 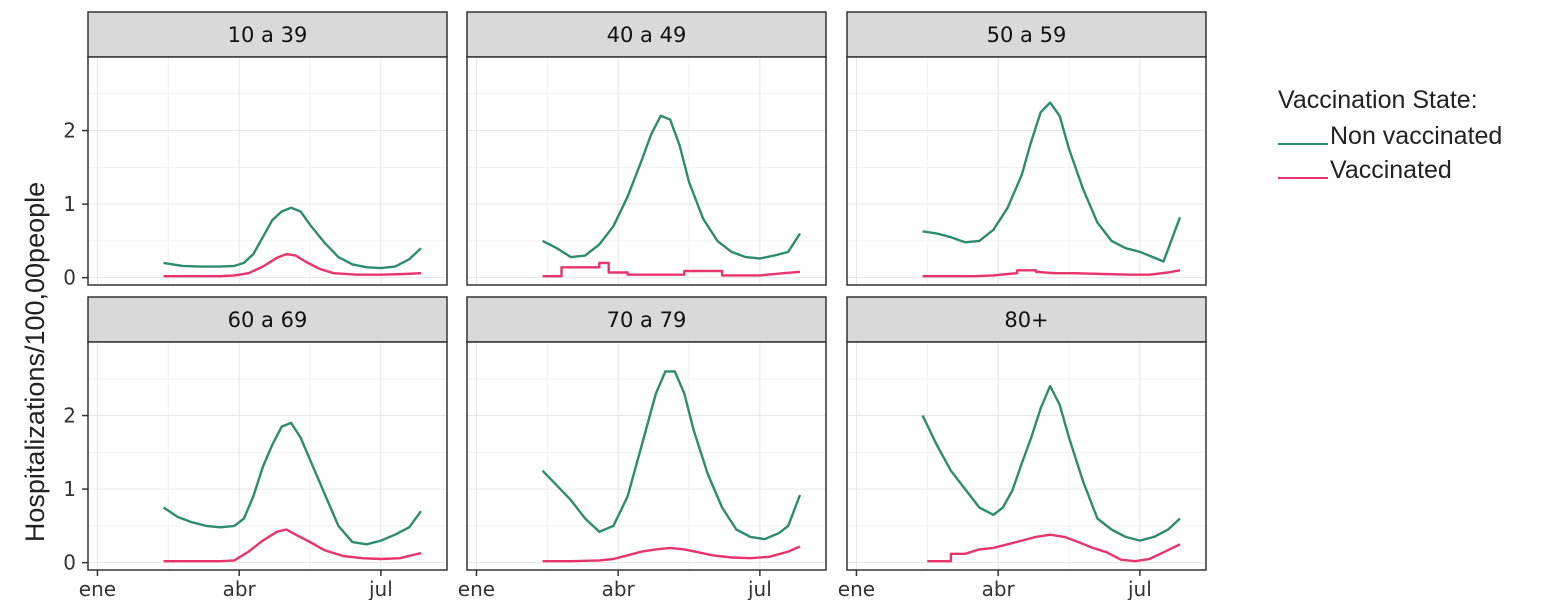 I want to click on panel-strip-title: 40 a 49, so click(x=647, y=35).